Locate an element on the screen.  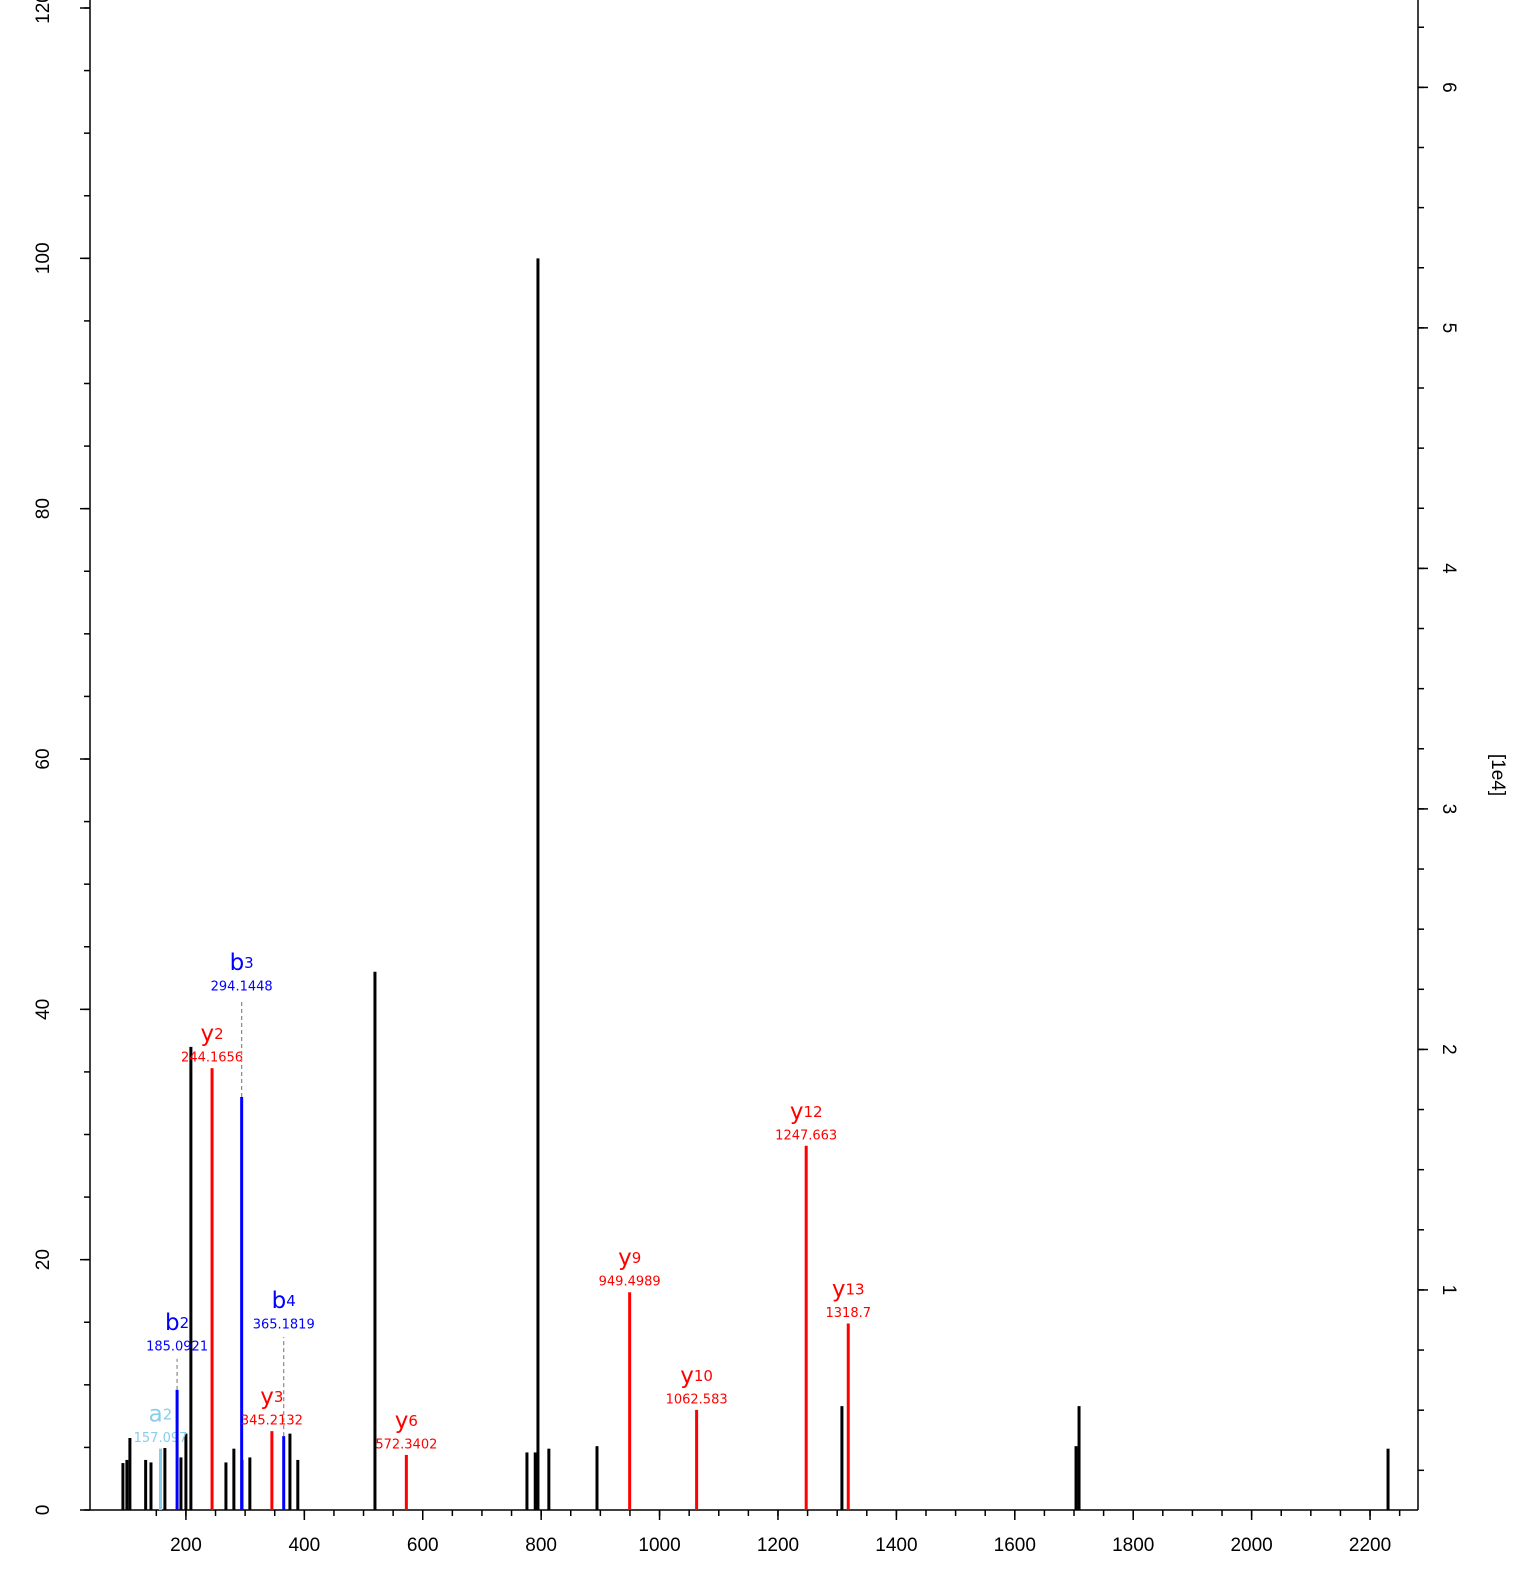
ion-label: y10 is located at coordinates (696, 1375).